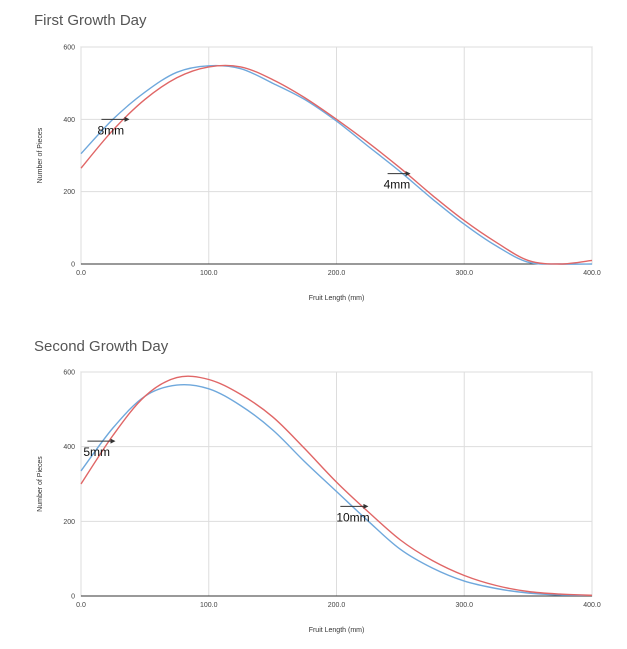 This screenshot has width=627, height=649. I want to click on chart-1-title: First Growth Day, so click(90, 20).